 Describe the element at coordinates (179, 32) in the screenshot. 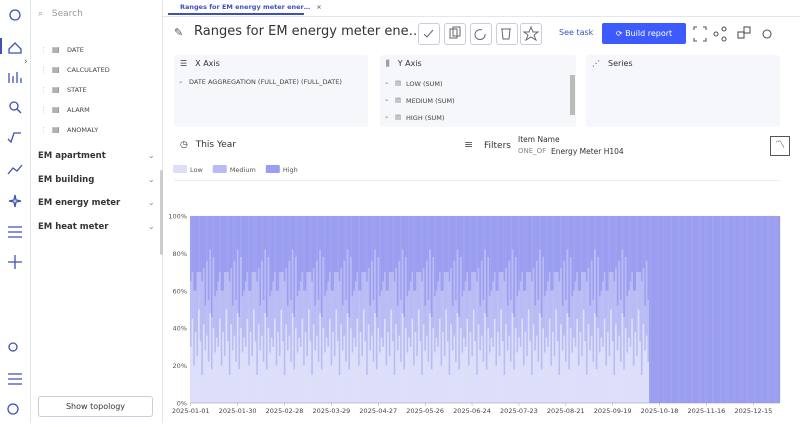

I see `edit-icon: ✎` at that location.